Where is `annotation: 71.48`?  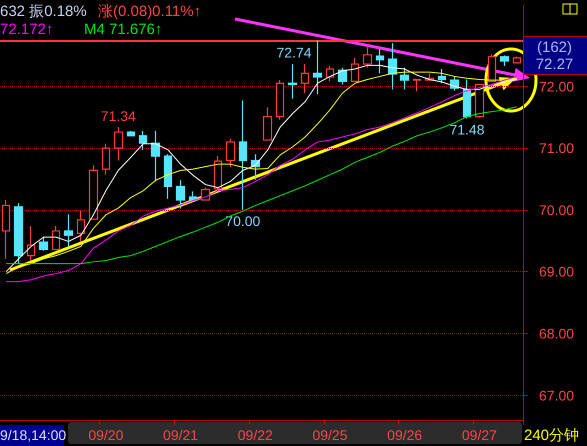
annotation: 71.48 is located at coordinates (467, 129).